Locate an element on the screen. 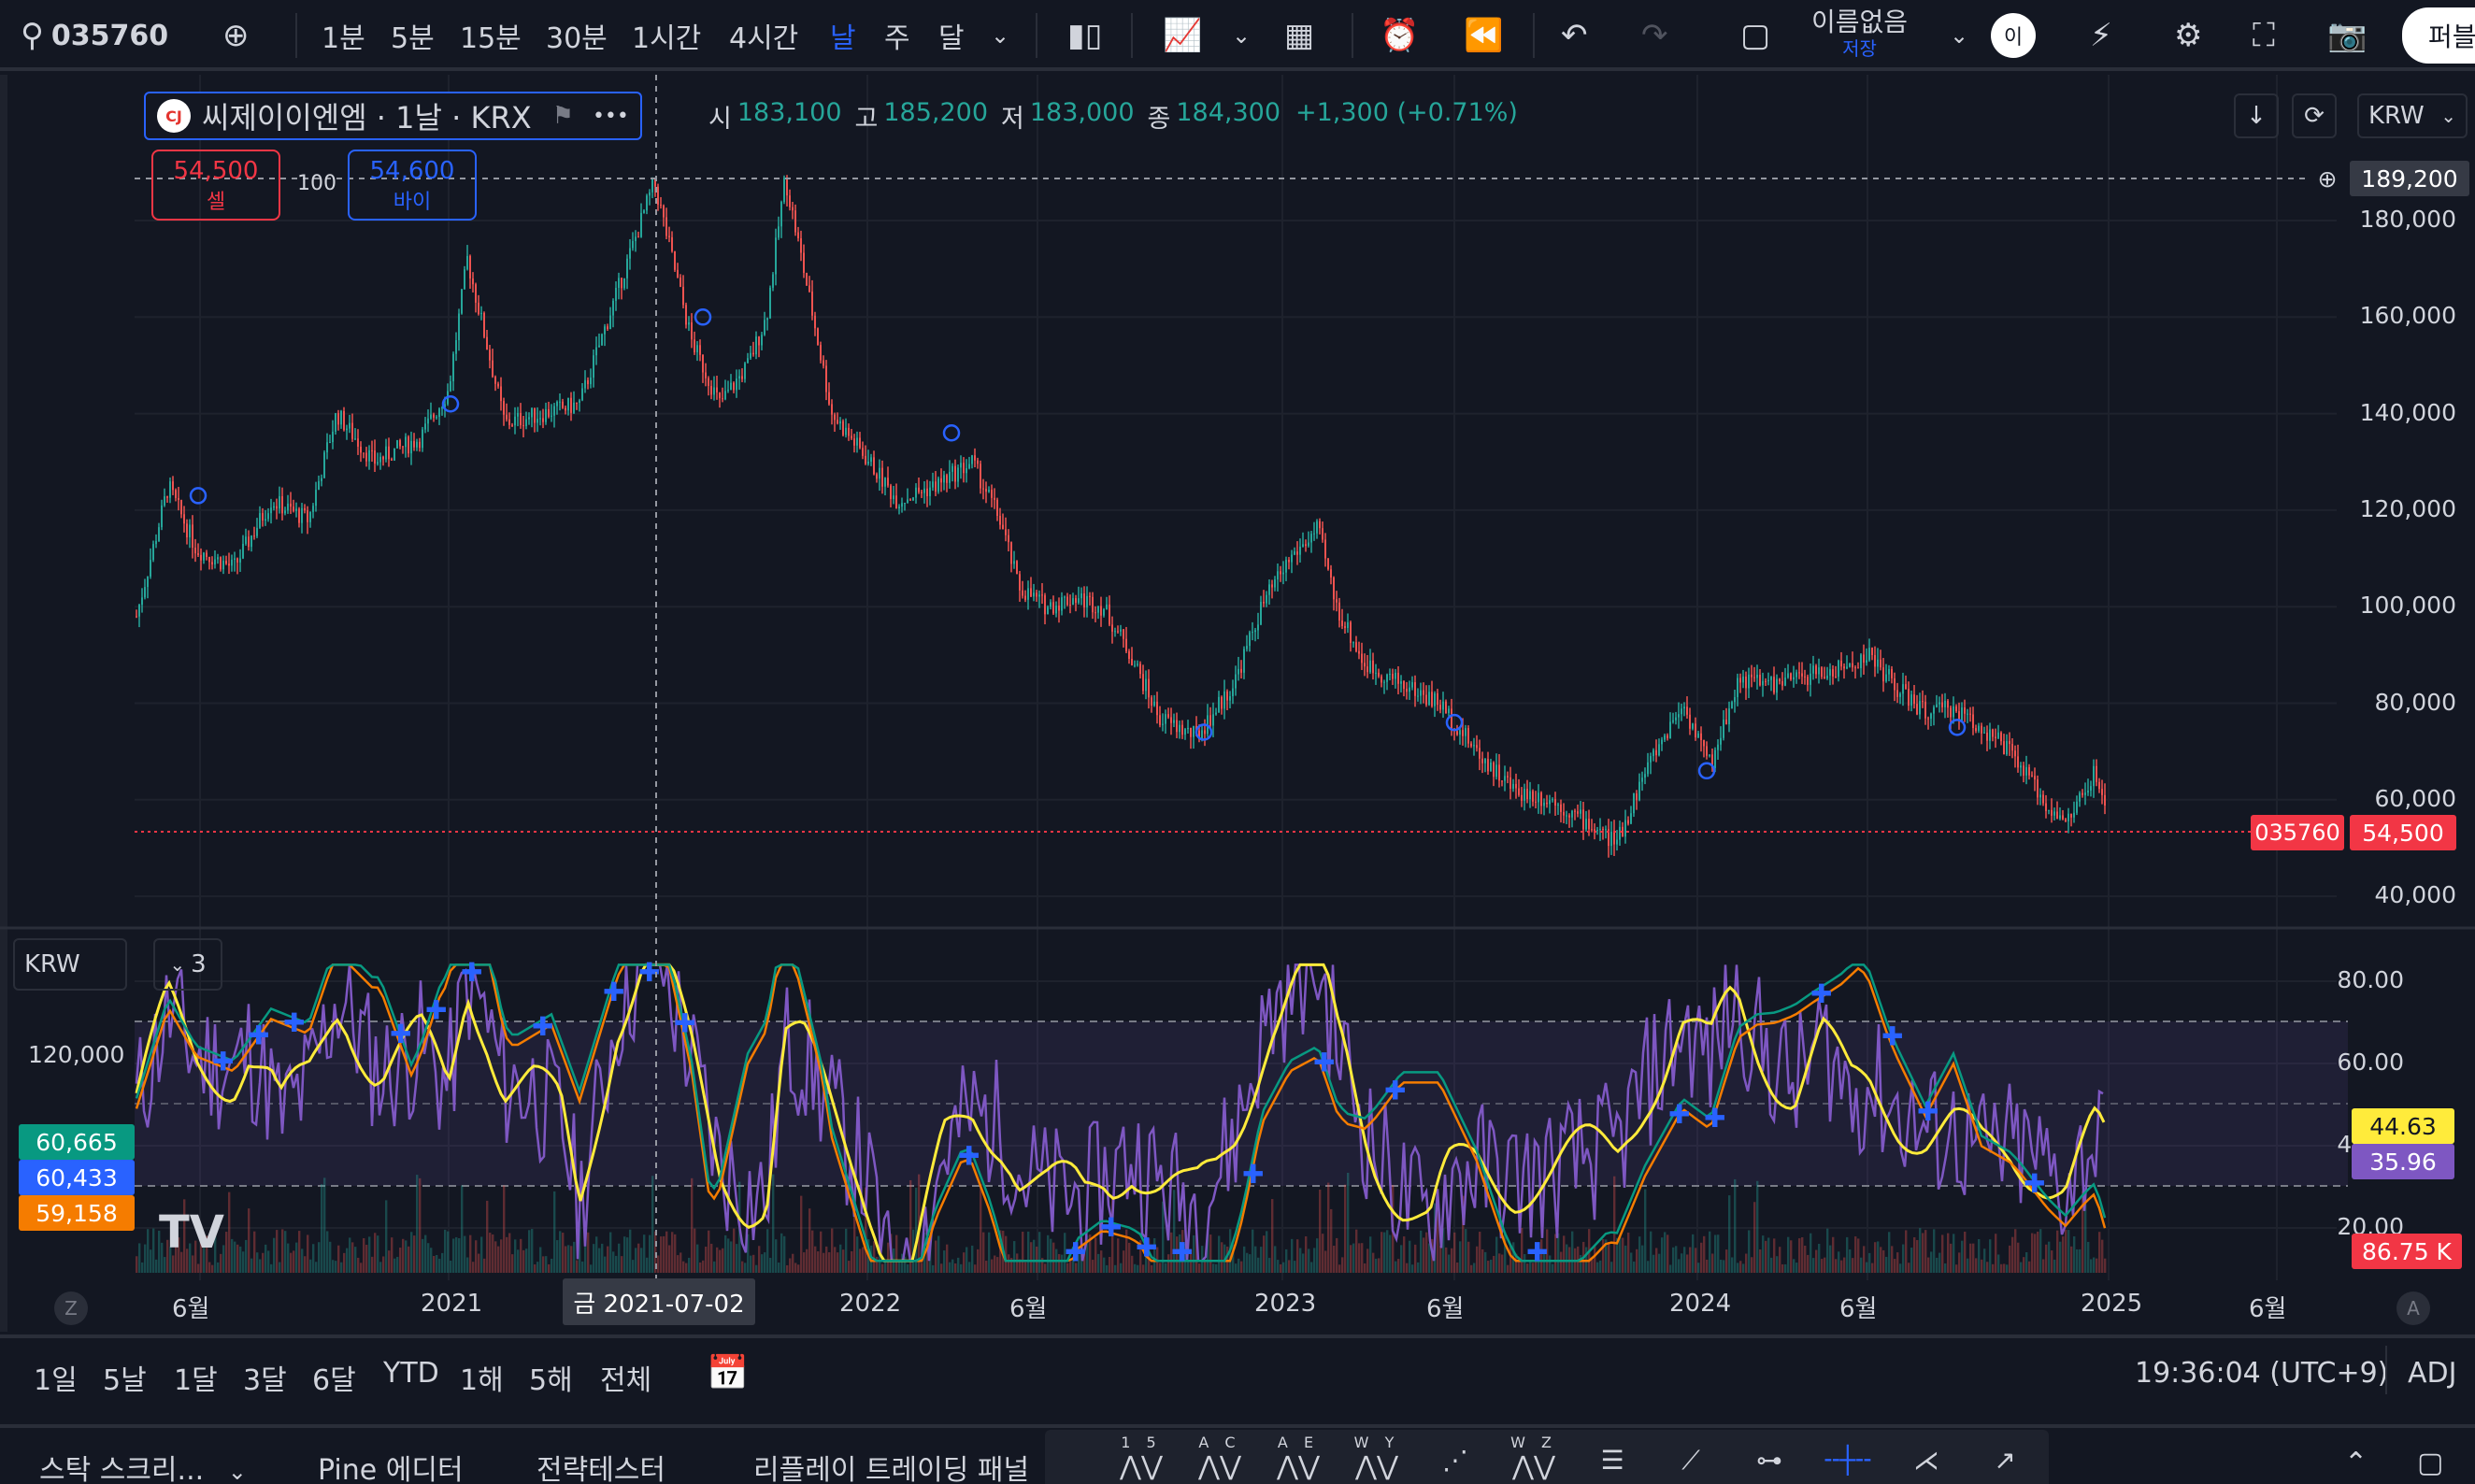 The width and height of the screenshot is (2475, 1484). undo-button: ↶ is located at coordinates (1574, 35).